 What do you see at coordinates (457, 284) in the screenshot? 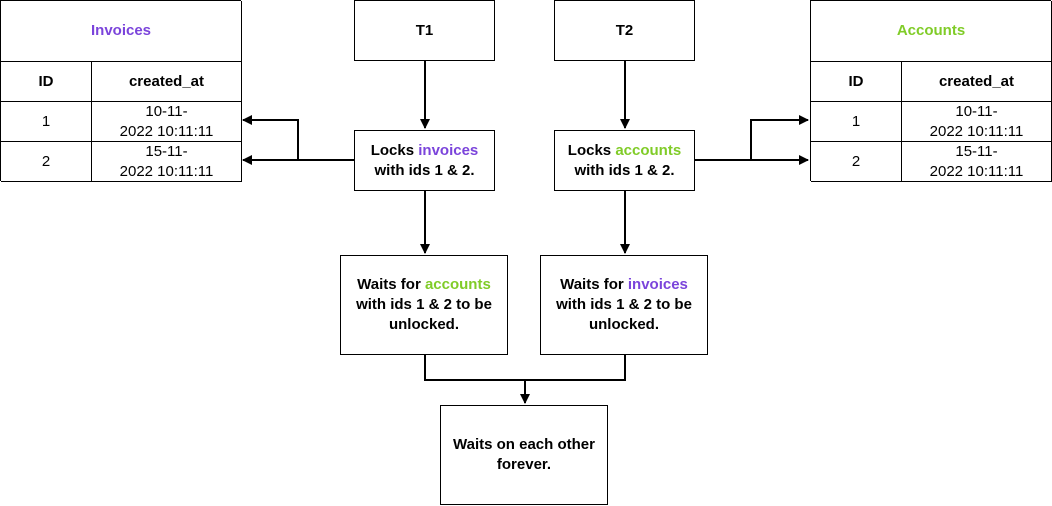
I see `t1-wait-resource: accounts` at bounding box center [457, 284].